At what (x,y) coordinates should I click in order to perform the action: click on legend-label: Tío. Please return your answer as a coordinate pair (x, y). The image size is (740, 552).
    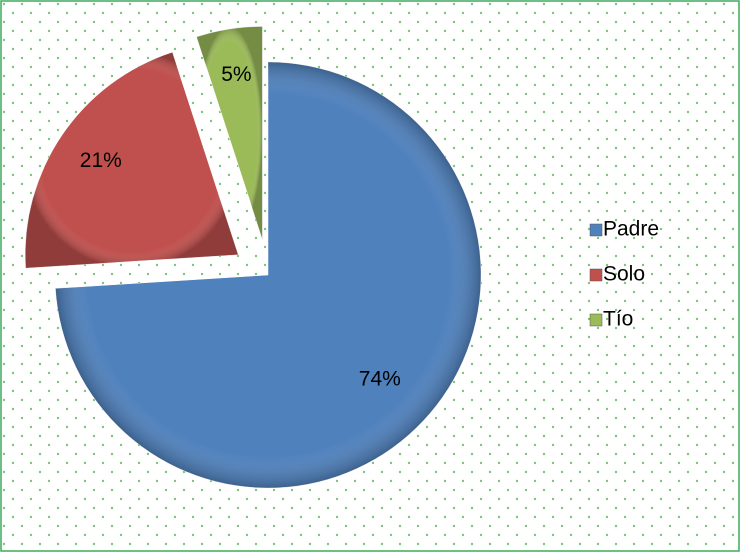
    Looking at the image, I should click on (618, 319).